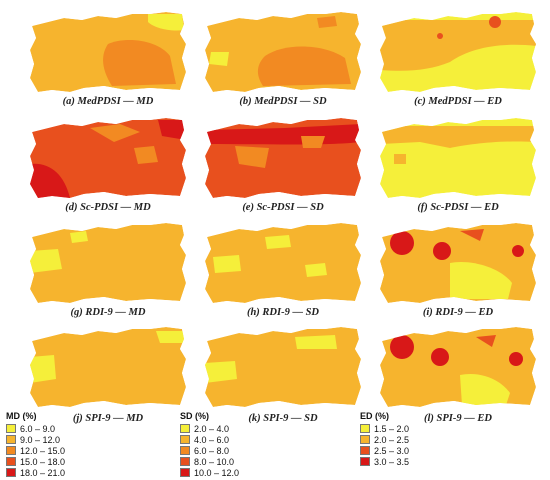 The height and width of the screenshot is (480, 550). What do you see at coordinates (194, 416) in the screenshot?
I see `legend-sd-title: SD (%)` at bounding box center [194, 416].